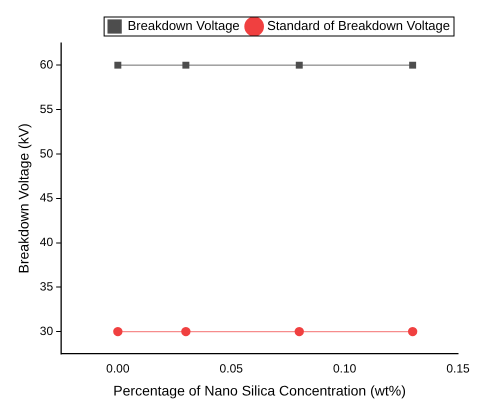  I want to click on x-tick-label: 0.10, so click(344, 368).